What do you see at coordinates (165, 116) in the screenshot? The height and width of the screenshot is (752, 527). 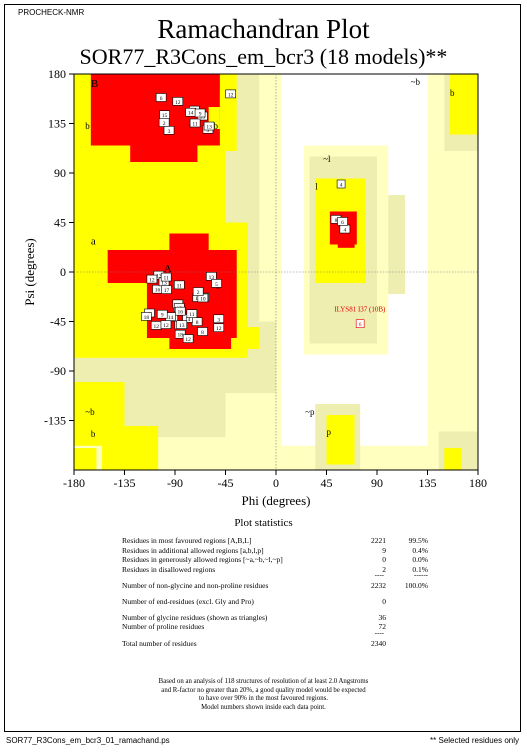 I see `svg-text: 15` at bounding box center [165, 116].